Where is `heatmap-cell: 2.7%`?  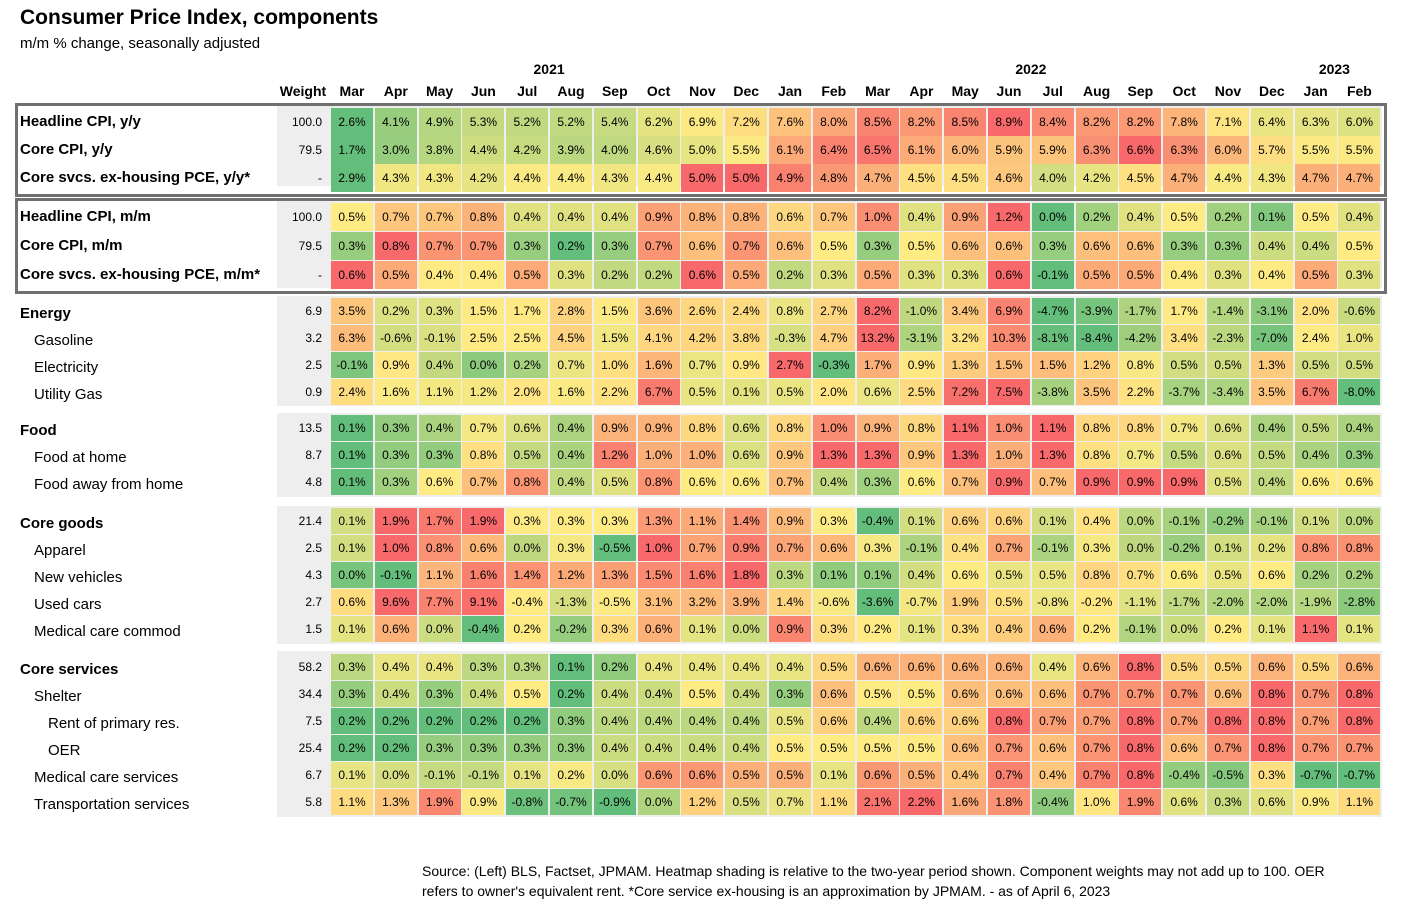 heatmap-cell: 2.7% is located at coordinates (833, 311).